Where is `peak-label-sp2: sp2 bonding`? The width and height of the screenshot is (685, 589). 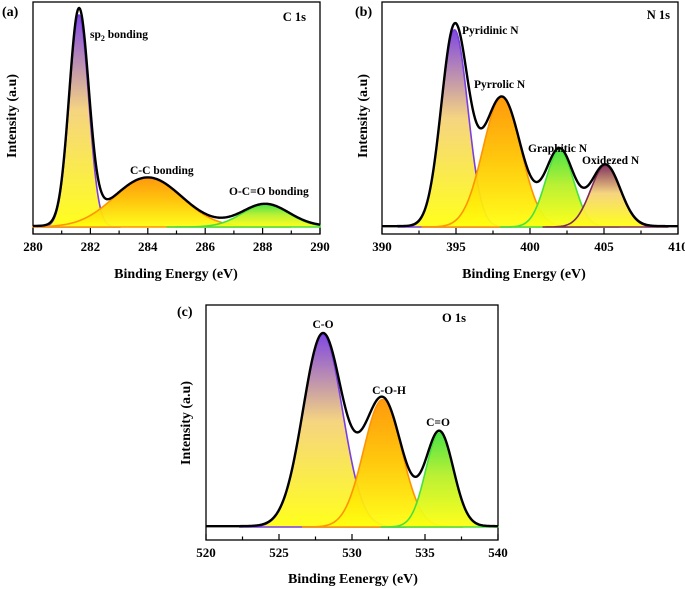
peak-label-sp2: sp2 bonding is located at coordinates (119, 36).